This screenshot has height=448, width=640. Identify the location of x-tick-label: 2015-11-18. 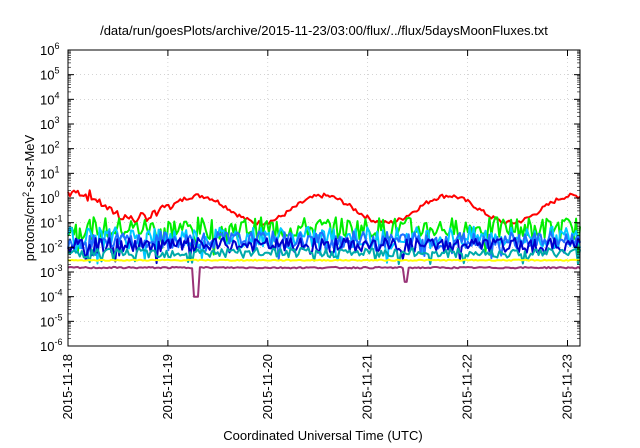
(67, 387).